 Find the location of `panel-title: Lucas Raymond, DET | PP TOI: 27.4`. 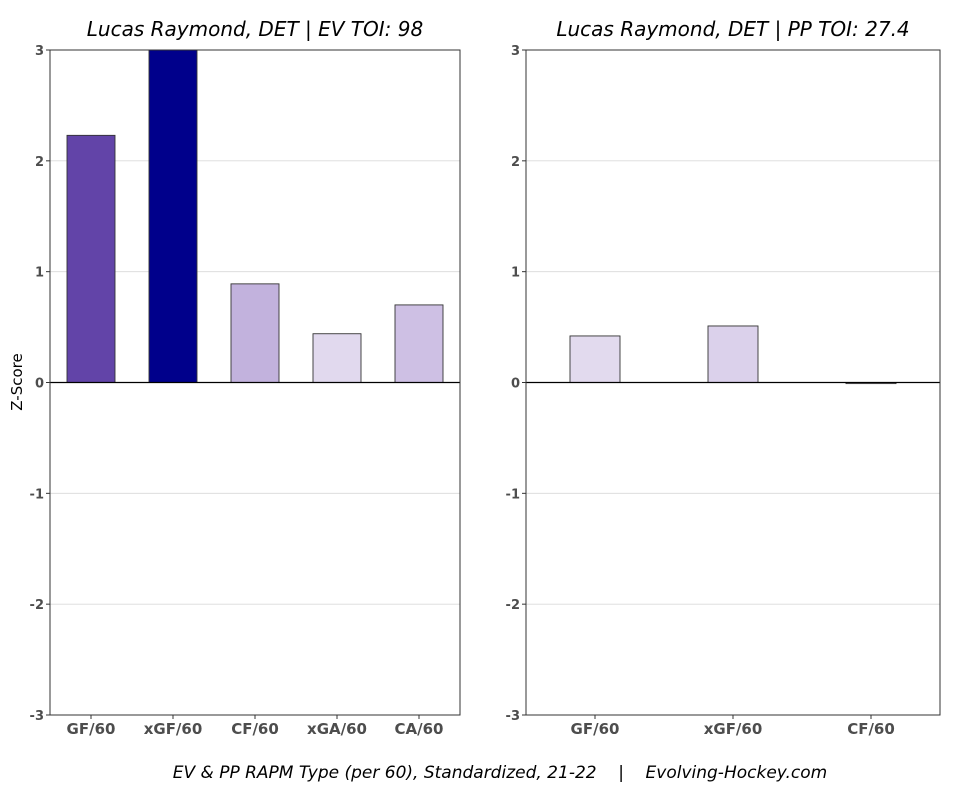

panel-title: Lucas Raymond, DET | PP TOI: 27.4 is located at coordinates (732, 29).